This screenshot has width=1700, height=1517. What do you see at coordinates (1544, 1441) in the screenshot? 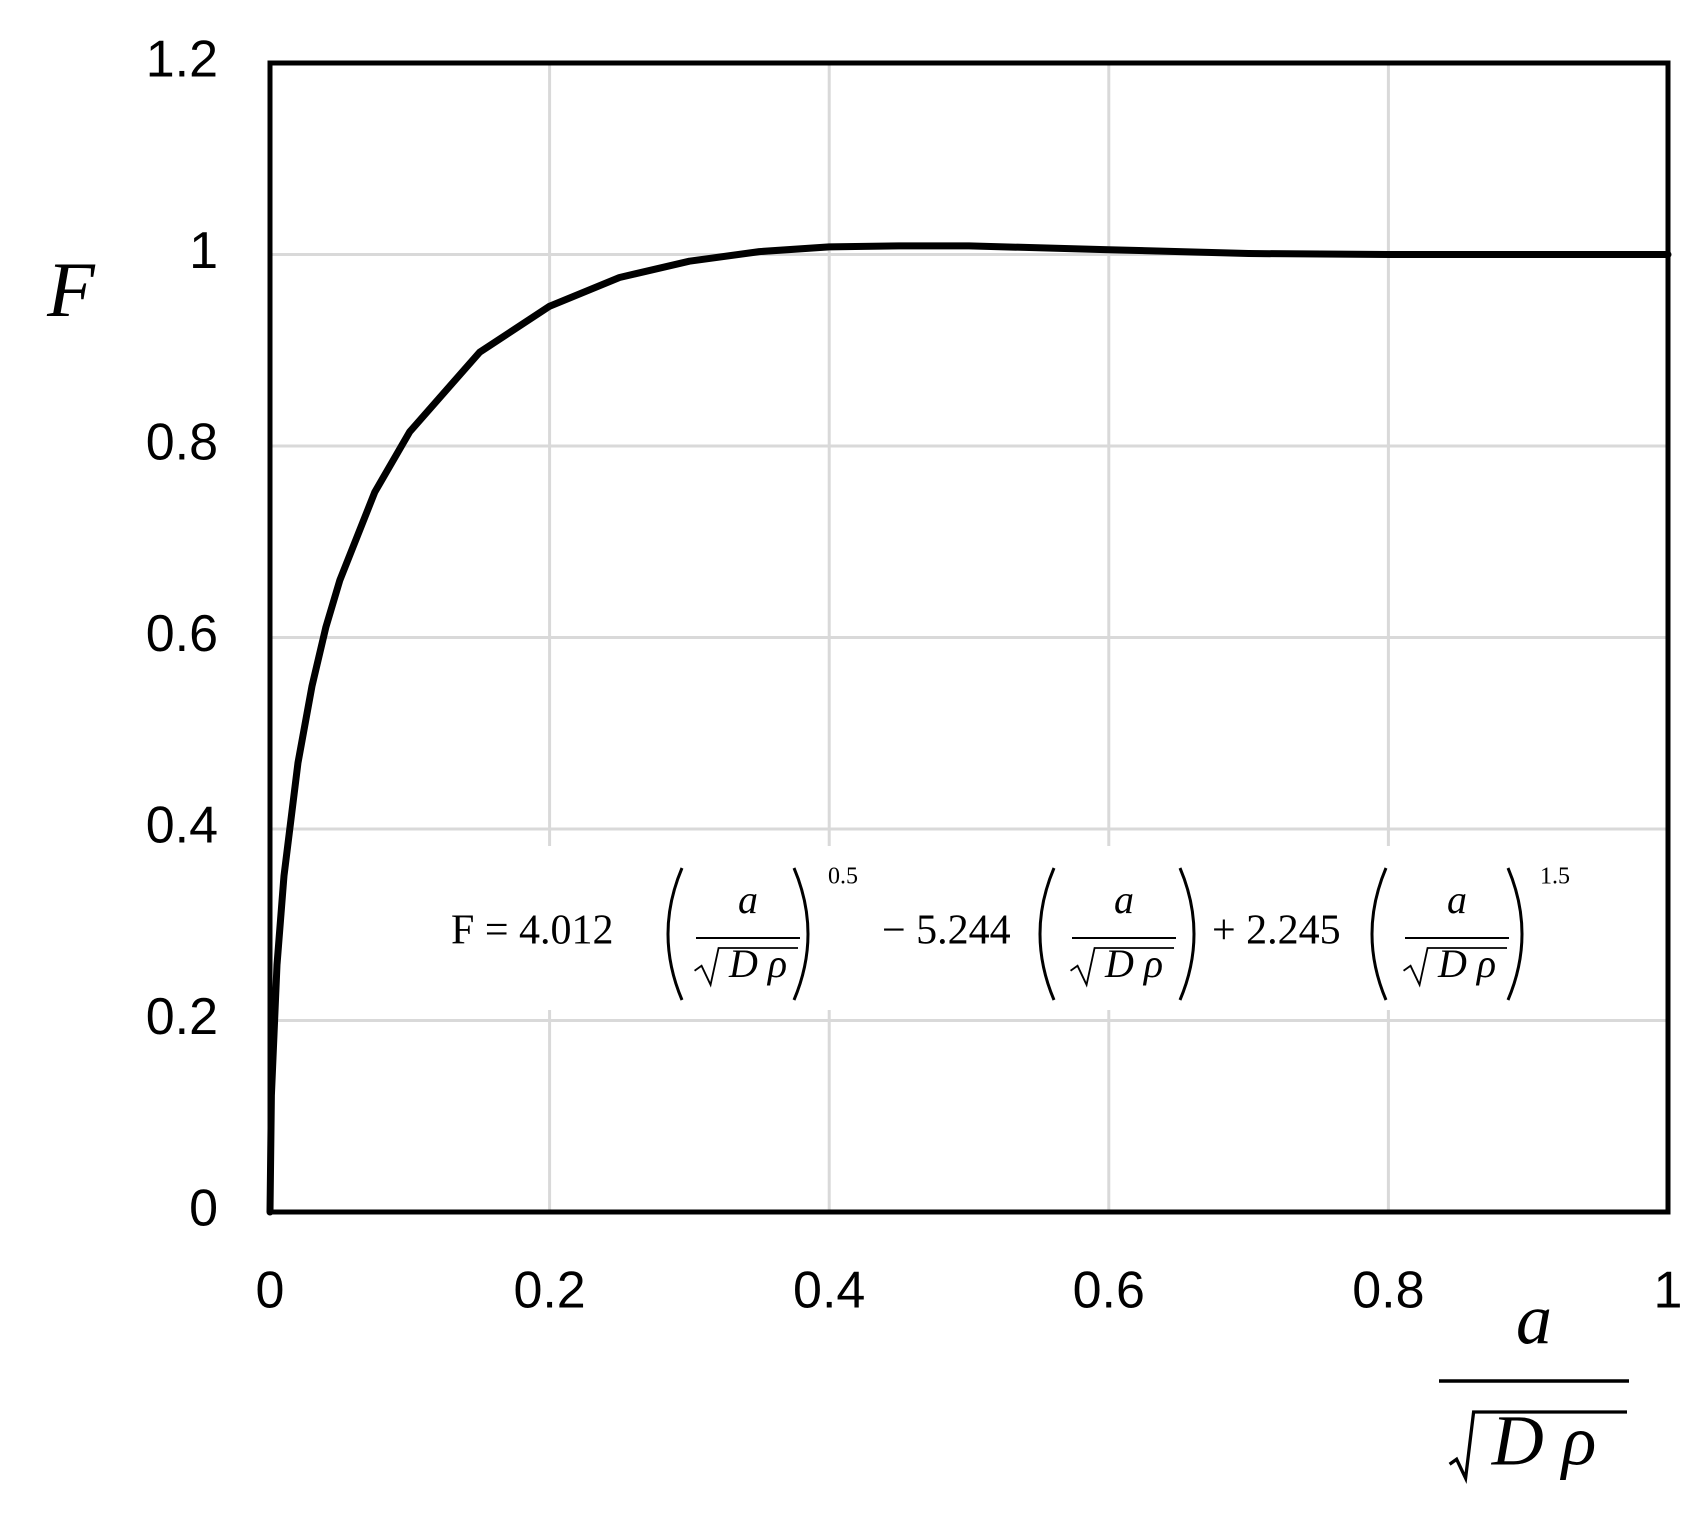
I see `x-axis-label-denominator: D ρ` at bounding box center [1544, 1441].